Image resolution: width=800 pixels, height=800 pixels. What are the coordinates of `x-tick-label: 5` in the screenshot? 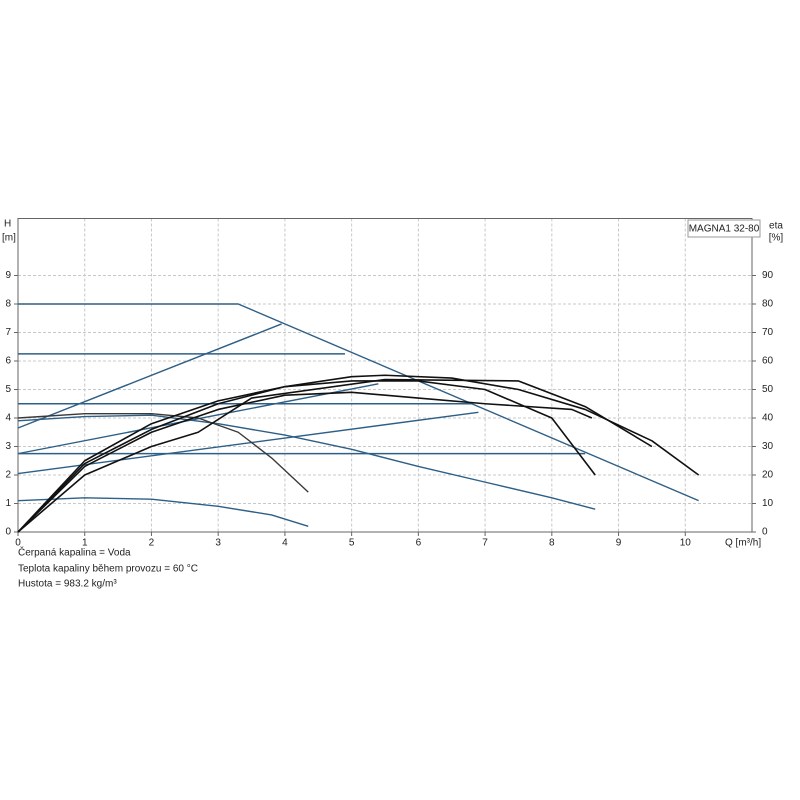 It's located at (352, 543).